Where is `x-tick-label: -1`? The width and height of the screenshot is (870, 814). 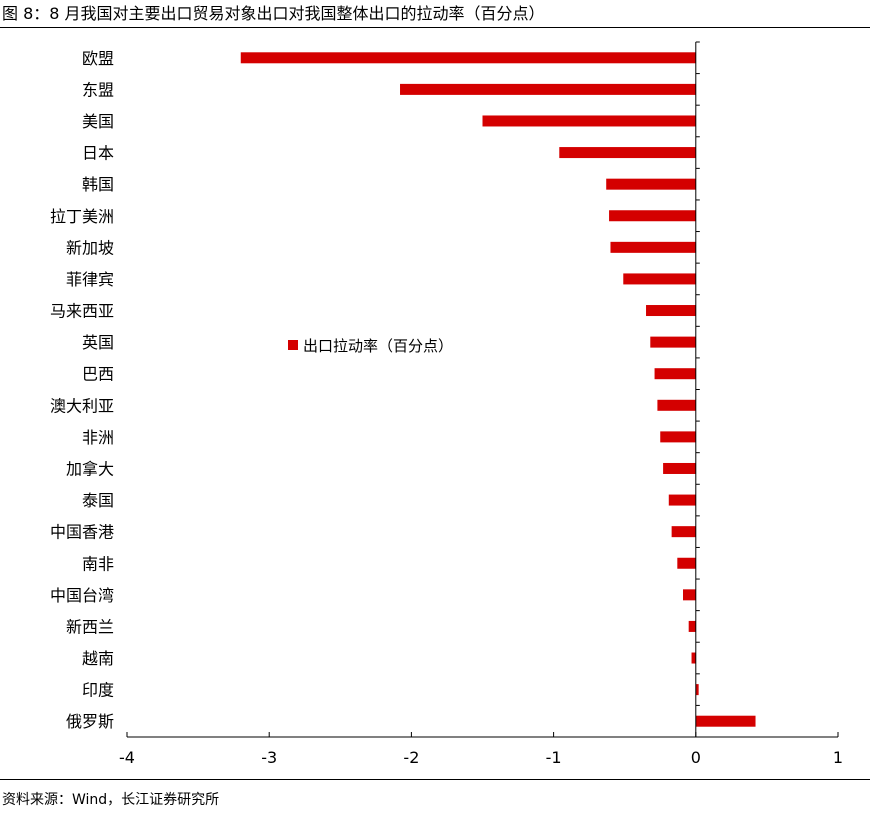
x-tick-label: -1 is located at coordinates (554, 757).